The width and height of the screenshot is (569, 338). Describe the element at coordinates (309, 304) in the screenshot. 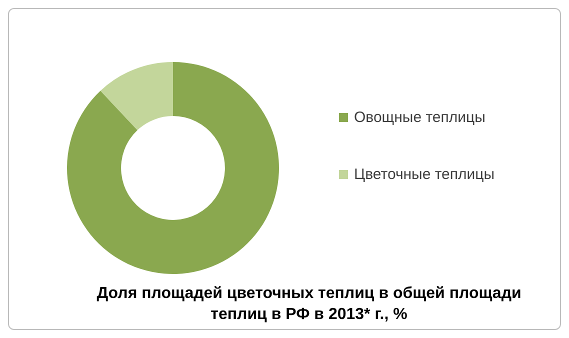

I see `text: Доля площадей цветочных теплиц в общей площади теплиц в РФ в 2013* г., %` at that location.